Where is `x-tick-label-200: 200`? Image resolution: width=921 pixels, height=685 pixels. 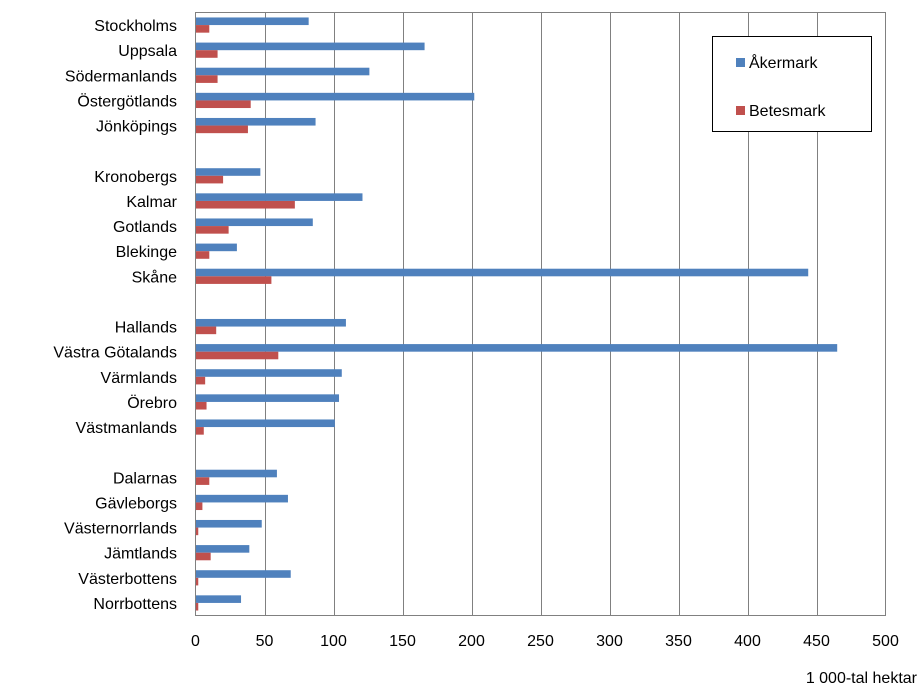 x-tick-label-200: 200 is located at coordinates (471, 641).